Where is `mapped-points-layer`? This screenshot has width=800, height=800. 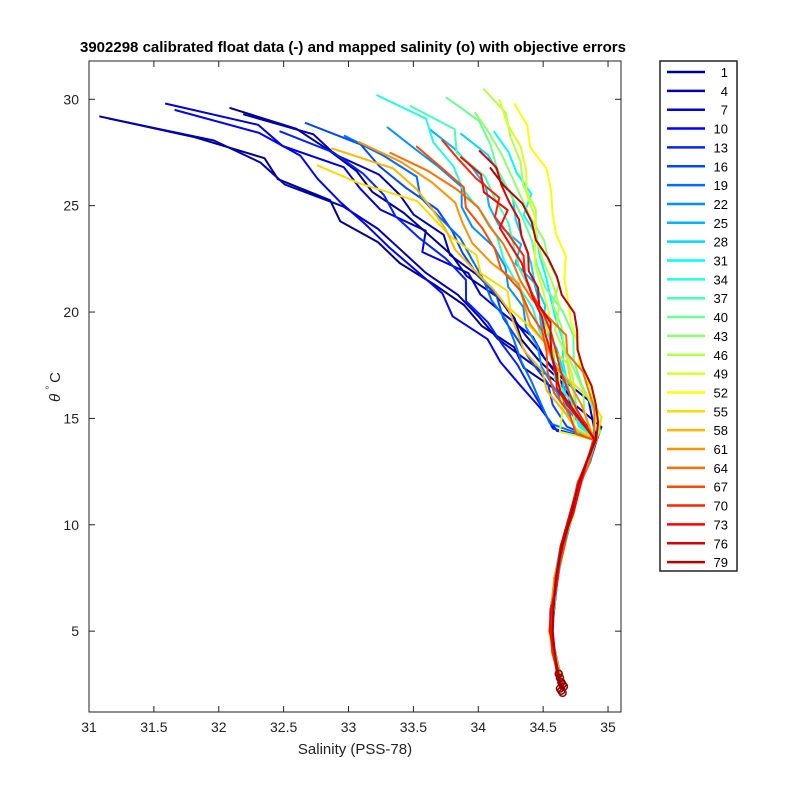
mapped-points-layer is located at coordinates (561, 683).